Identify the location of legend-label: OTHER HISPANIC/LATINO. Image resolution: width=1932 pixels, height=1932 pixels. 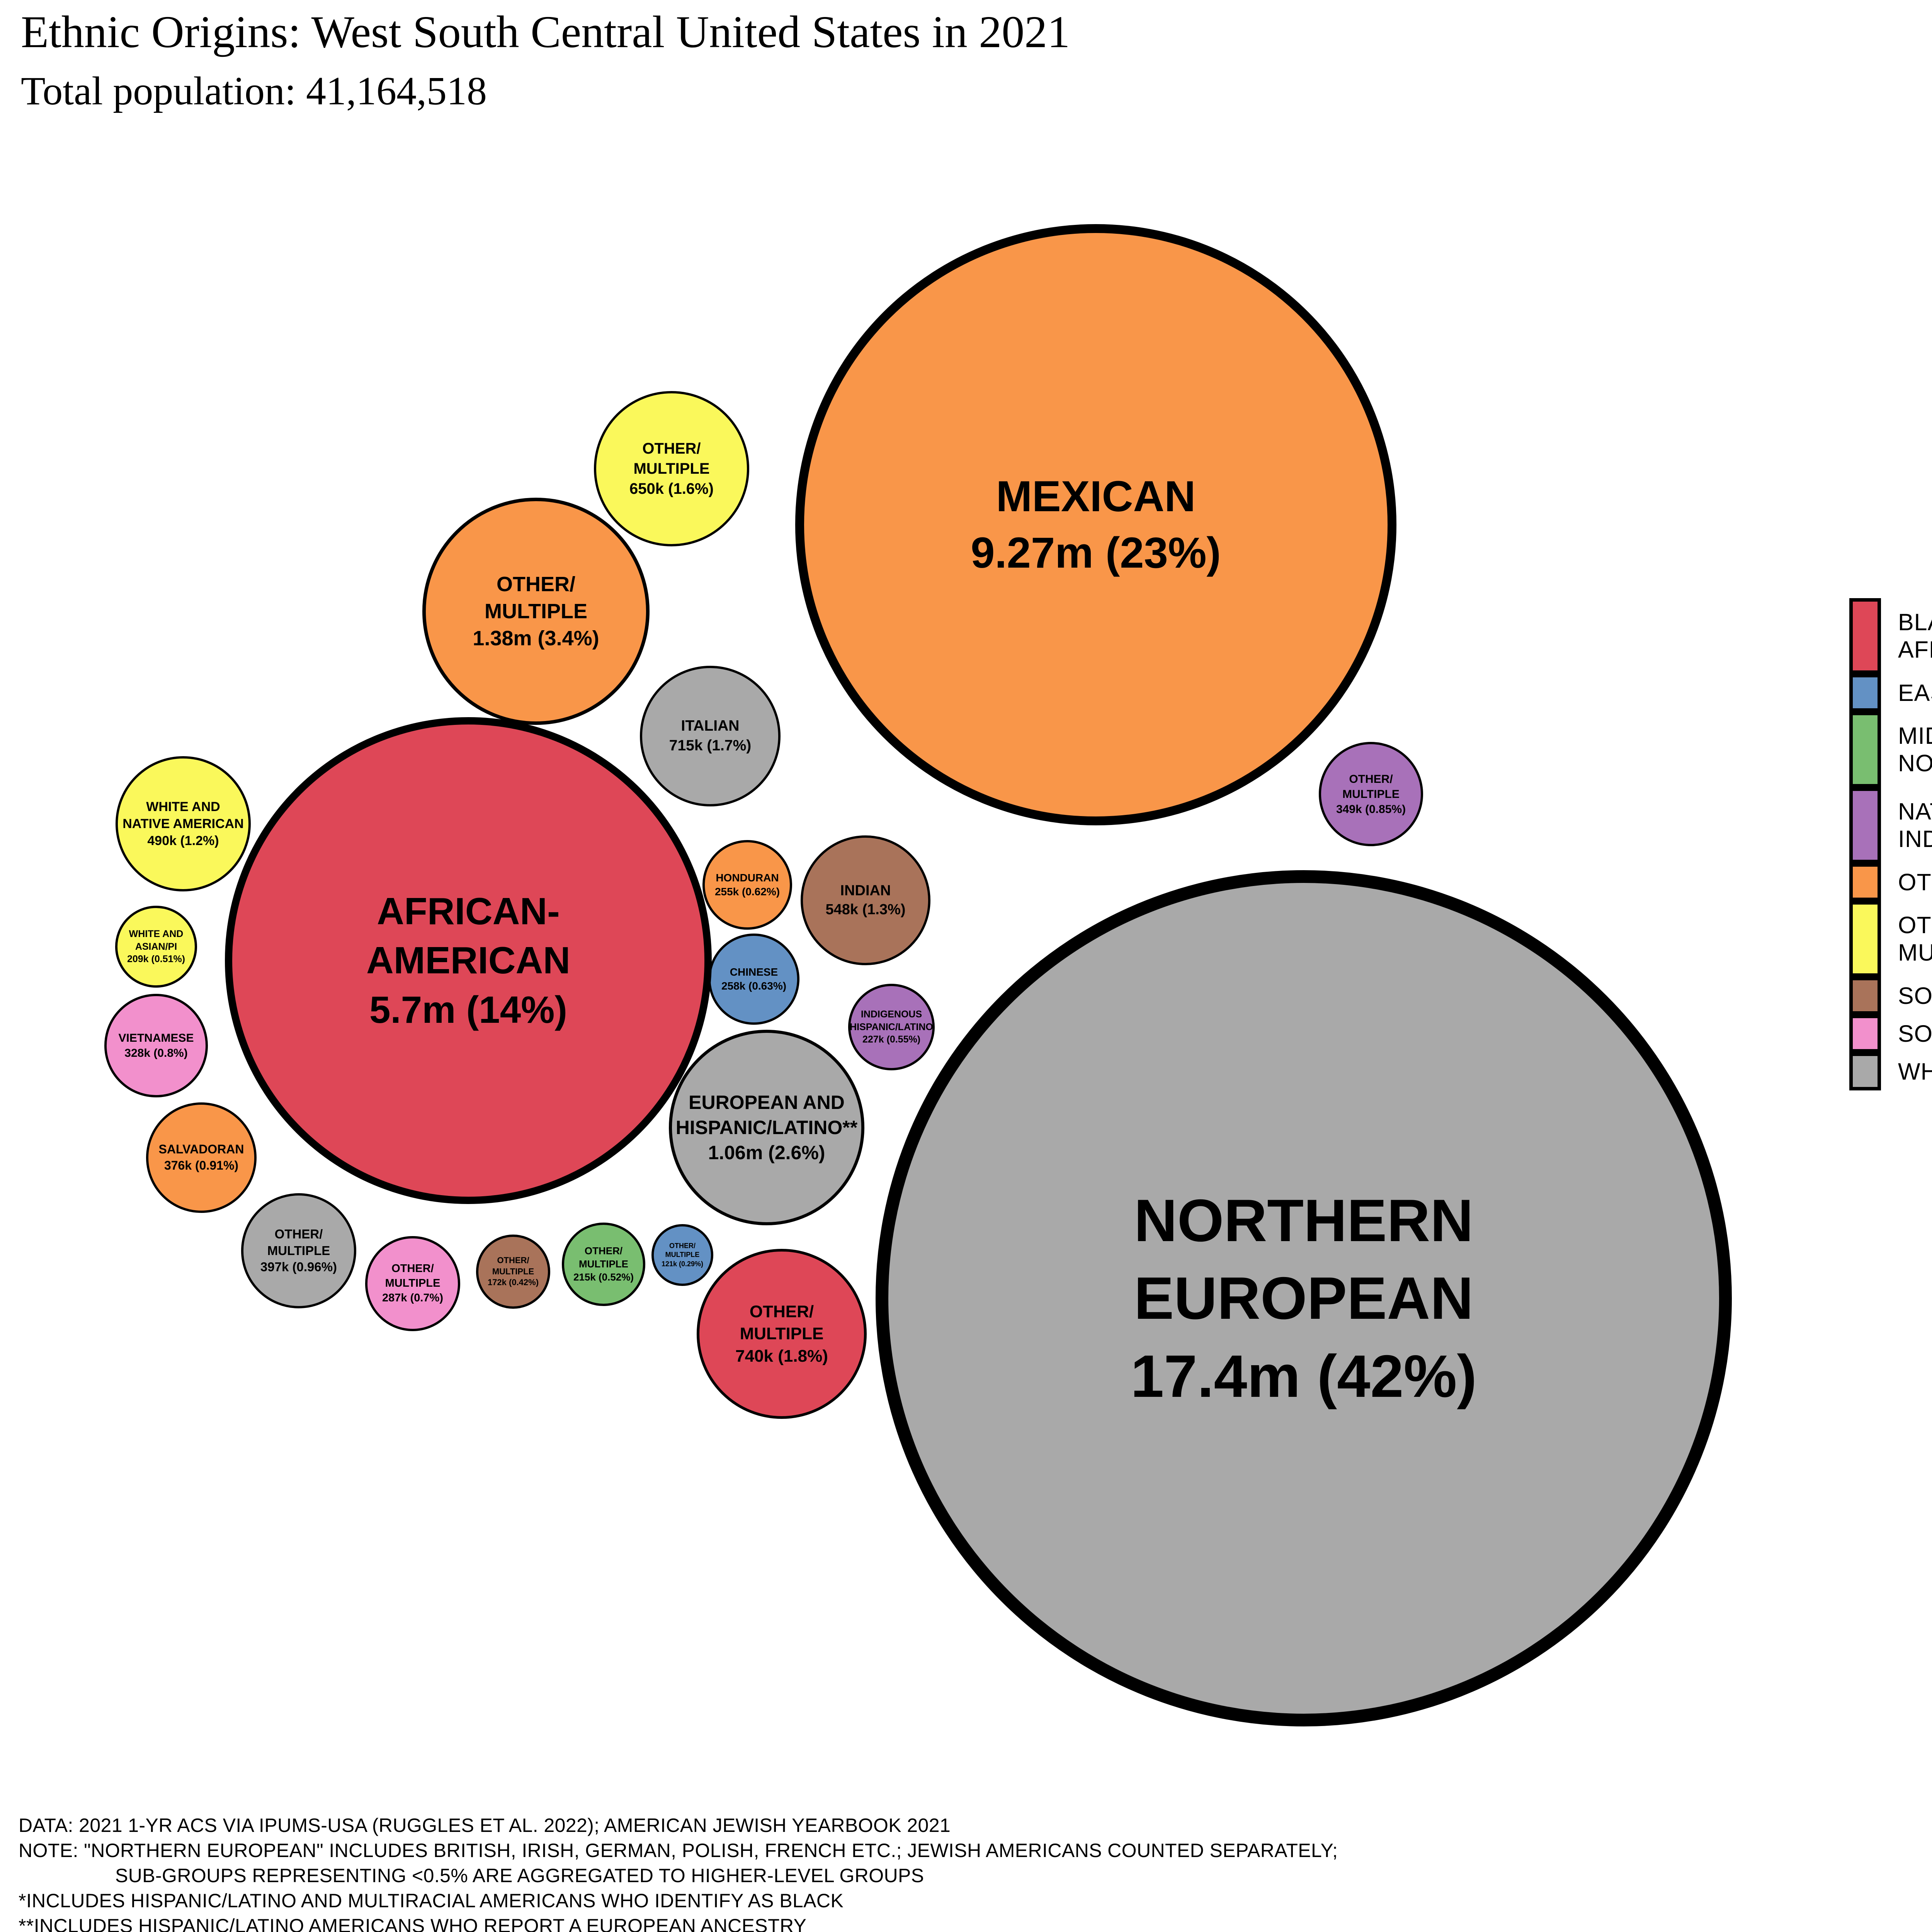
(1915, 882).